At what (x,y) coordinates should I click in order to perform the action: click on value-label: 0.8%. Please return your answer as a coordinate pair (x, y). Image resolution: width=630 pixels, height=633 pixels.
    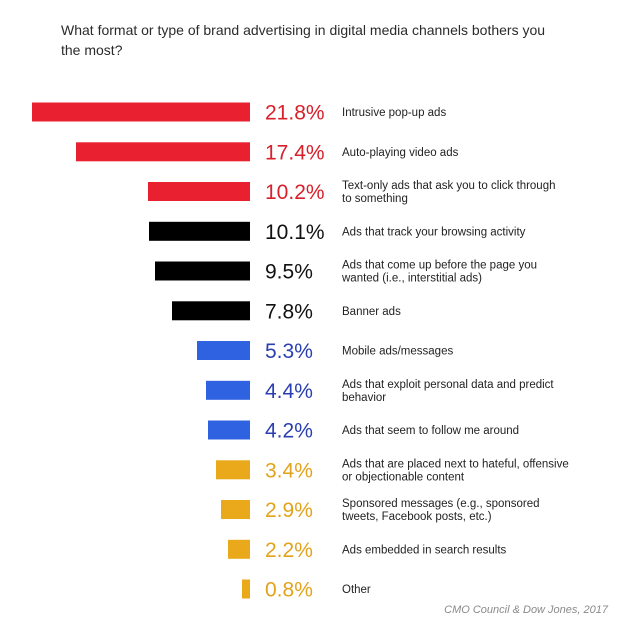
    Looking at the image, I should click on (289, 590).